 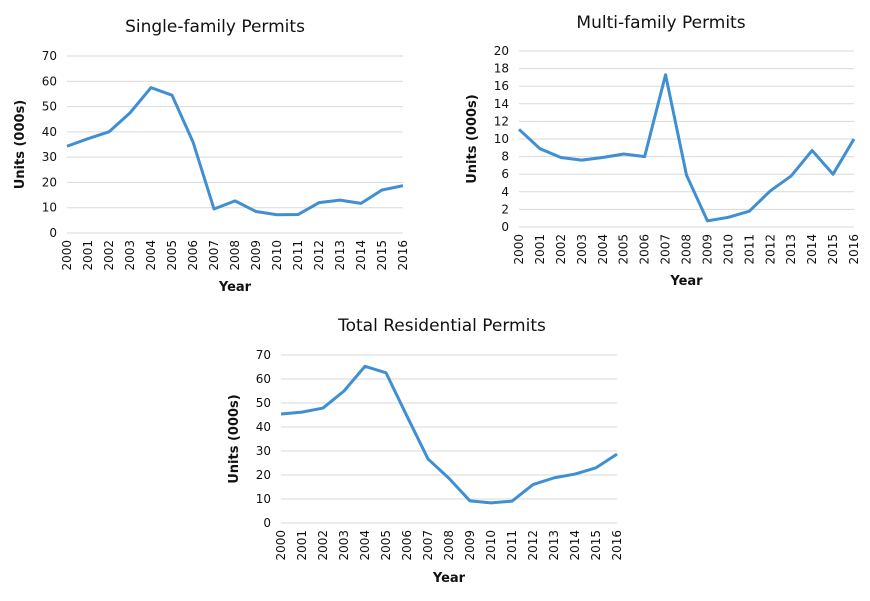 I want to click on chart-title: Total Residential Permits, so click(x=441, y=326).